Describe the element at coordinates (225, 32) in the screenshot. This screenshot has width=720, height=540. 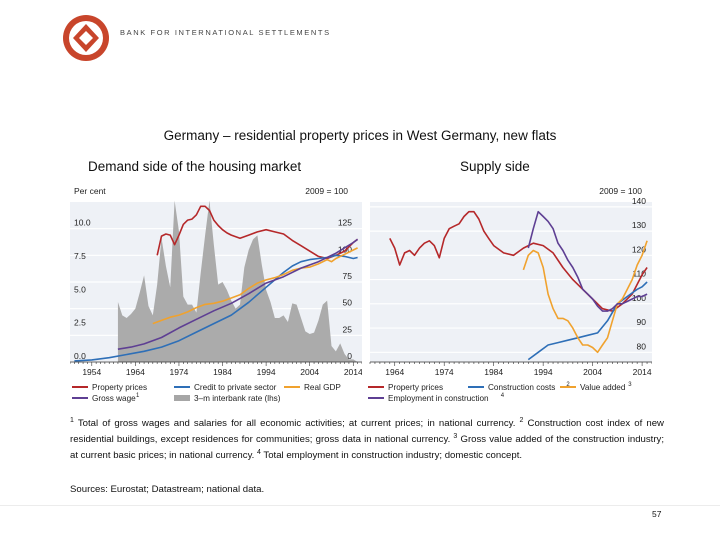
I see `bank-name: BANK FOR INTERNATIONAL SETTLEMENTS` at that location.